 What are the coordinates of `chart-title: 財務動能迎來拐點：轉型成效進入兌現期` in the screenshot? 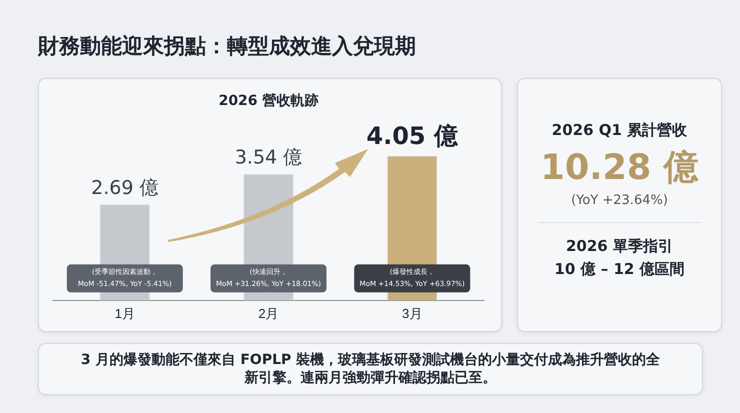 It's located at (227, 46).